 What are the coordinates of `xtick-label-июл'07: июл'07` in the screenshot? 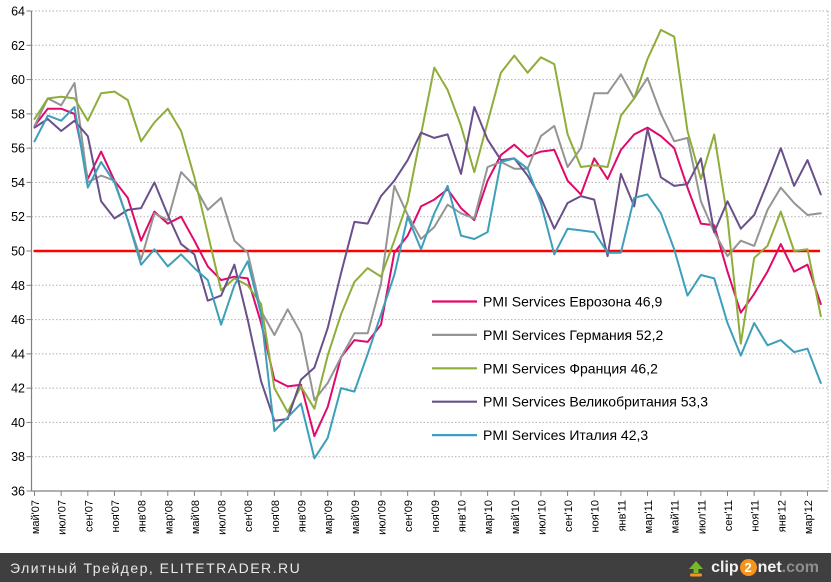 It's located at (63, 517).